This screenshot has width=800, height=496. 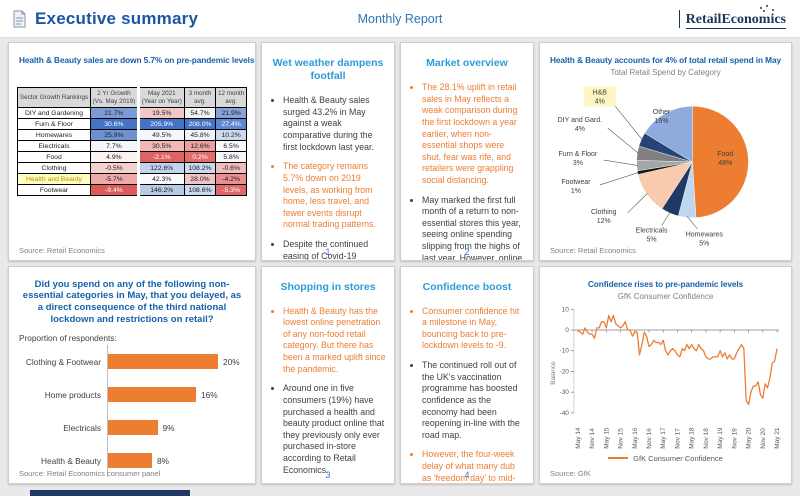 What do you see at coordinates (725, 154) in the screenshot?
I see `pie-label: Food` at bounding box center [725, 154].